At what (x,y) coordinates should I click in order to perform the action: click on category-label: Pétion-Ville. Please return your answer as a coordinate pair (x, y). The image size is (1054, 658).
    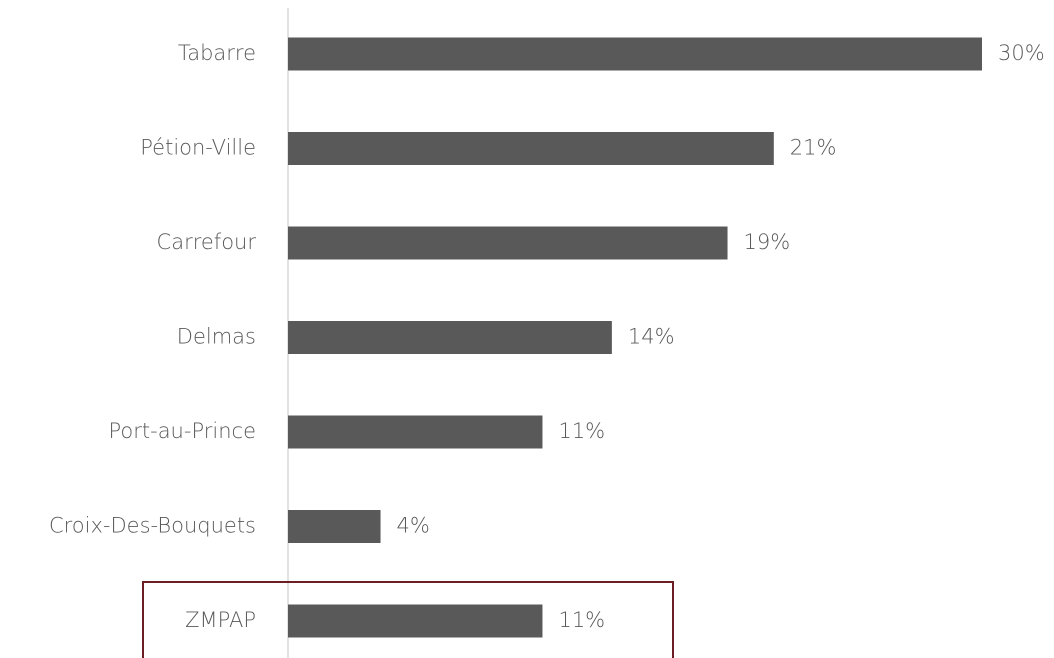
    Looking at the image, I should click on (198, 148).